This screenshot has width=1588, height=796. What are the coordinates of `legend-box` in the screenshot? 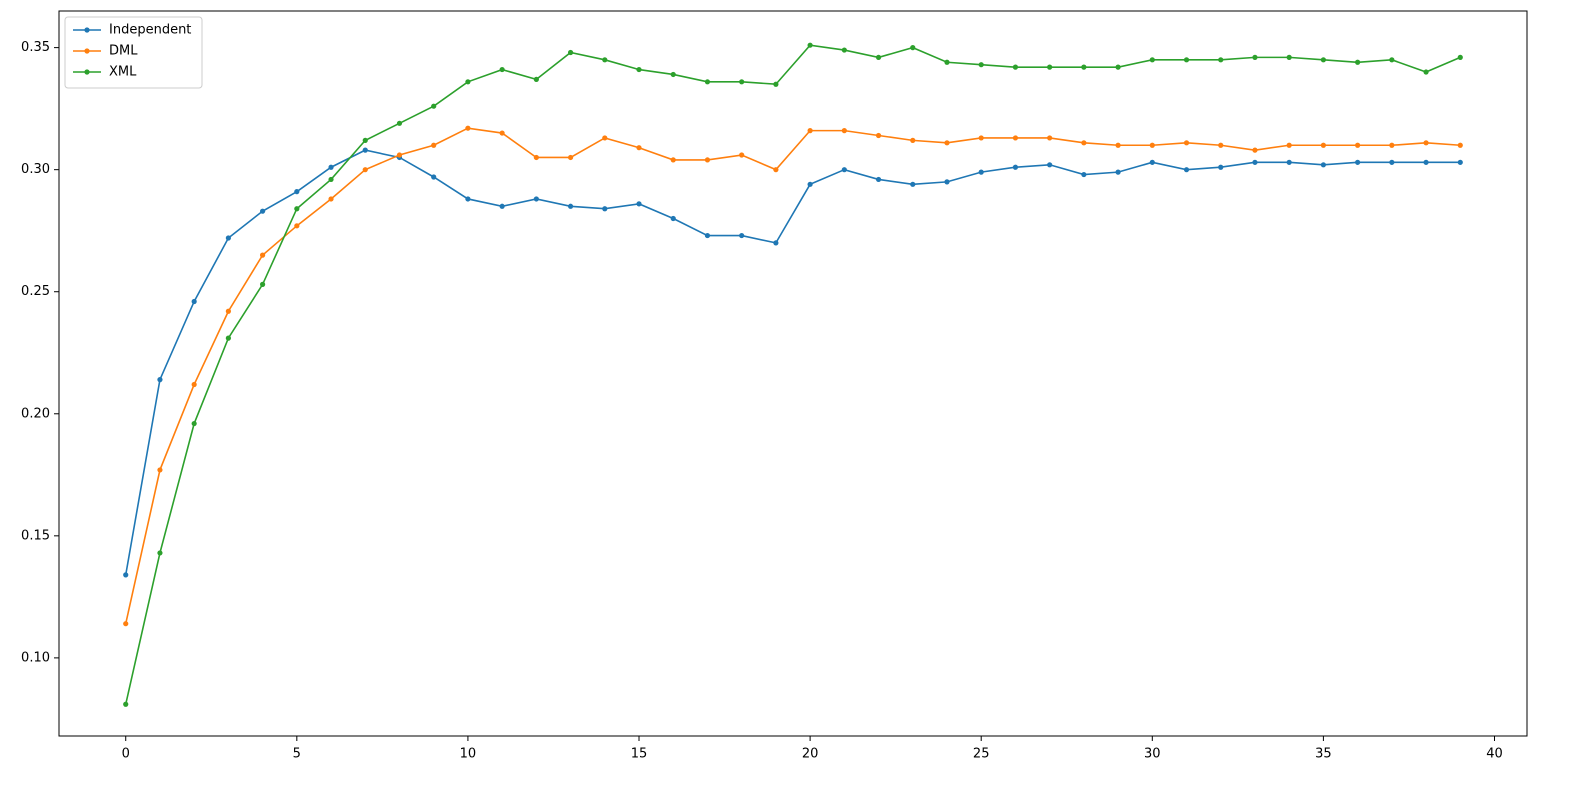 It's located at (133, 52).